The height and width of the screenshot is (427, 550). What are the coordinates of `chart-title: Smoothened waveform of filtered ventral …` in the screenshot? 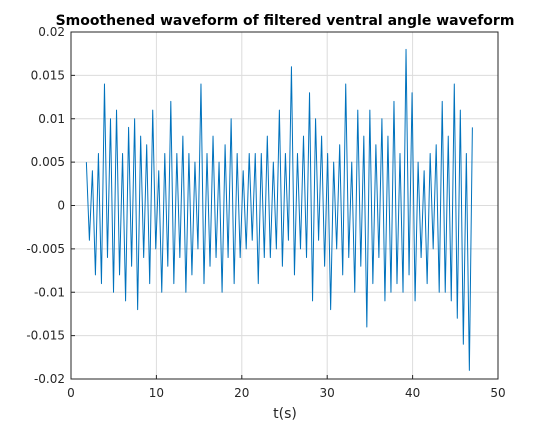 It's located at (285, 21).